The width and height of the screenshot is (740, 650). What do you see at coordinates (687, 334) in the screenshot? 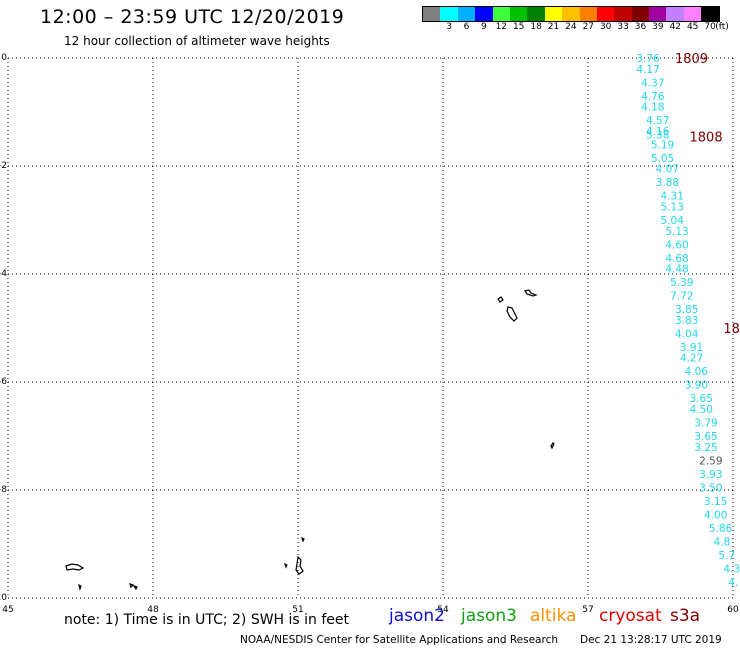
I see `swh-value: 4.04` at bounding box center [687, 334].